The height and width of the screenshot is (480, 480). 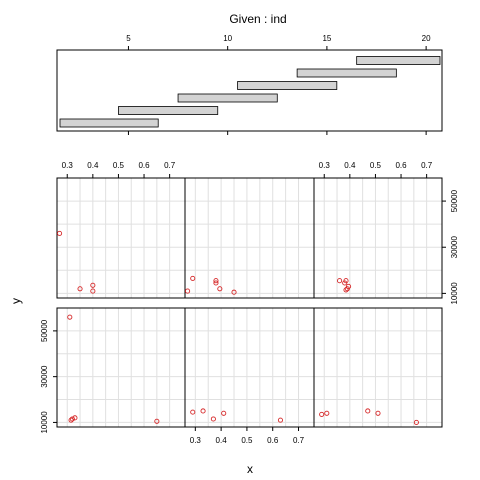 What do you see at coordinates (426, 38) in the screenshot?
I see `given-tick-label: 20` at bounding box center [426, 38].